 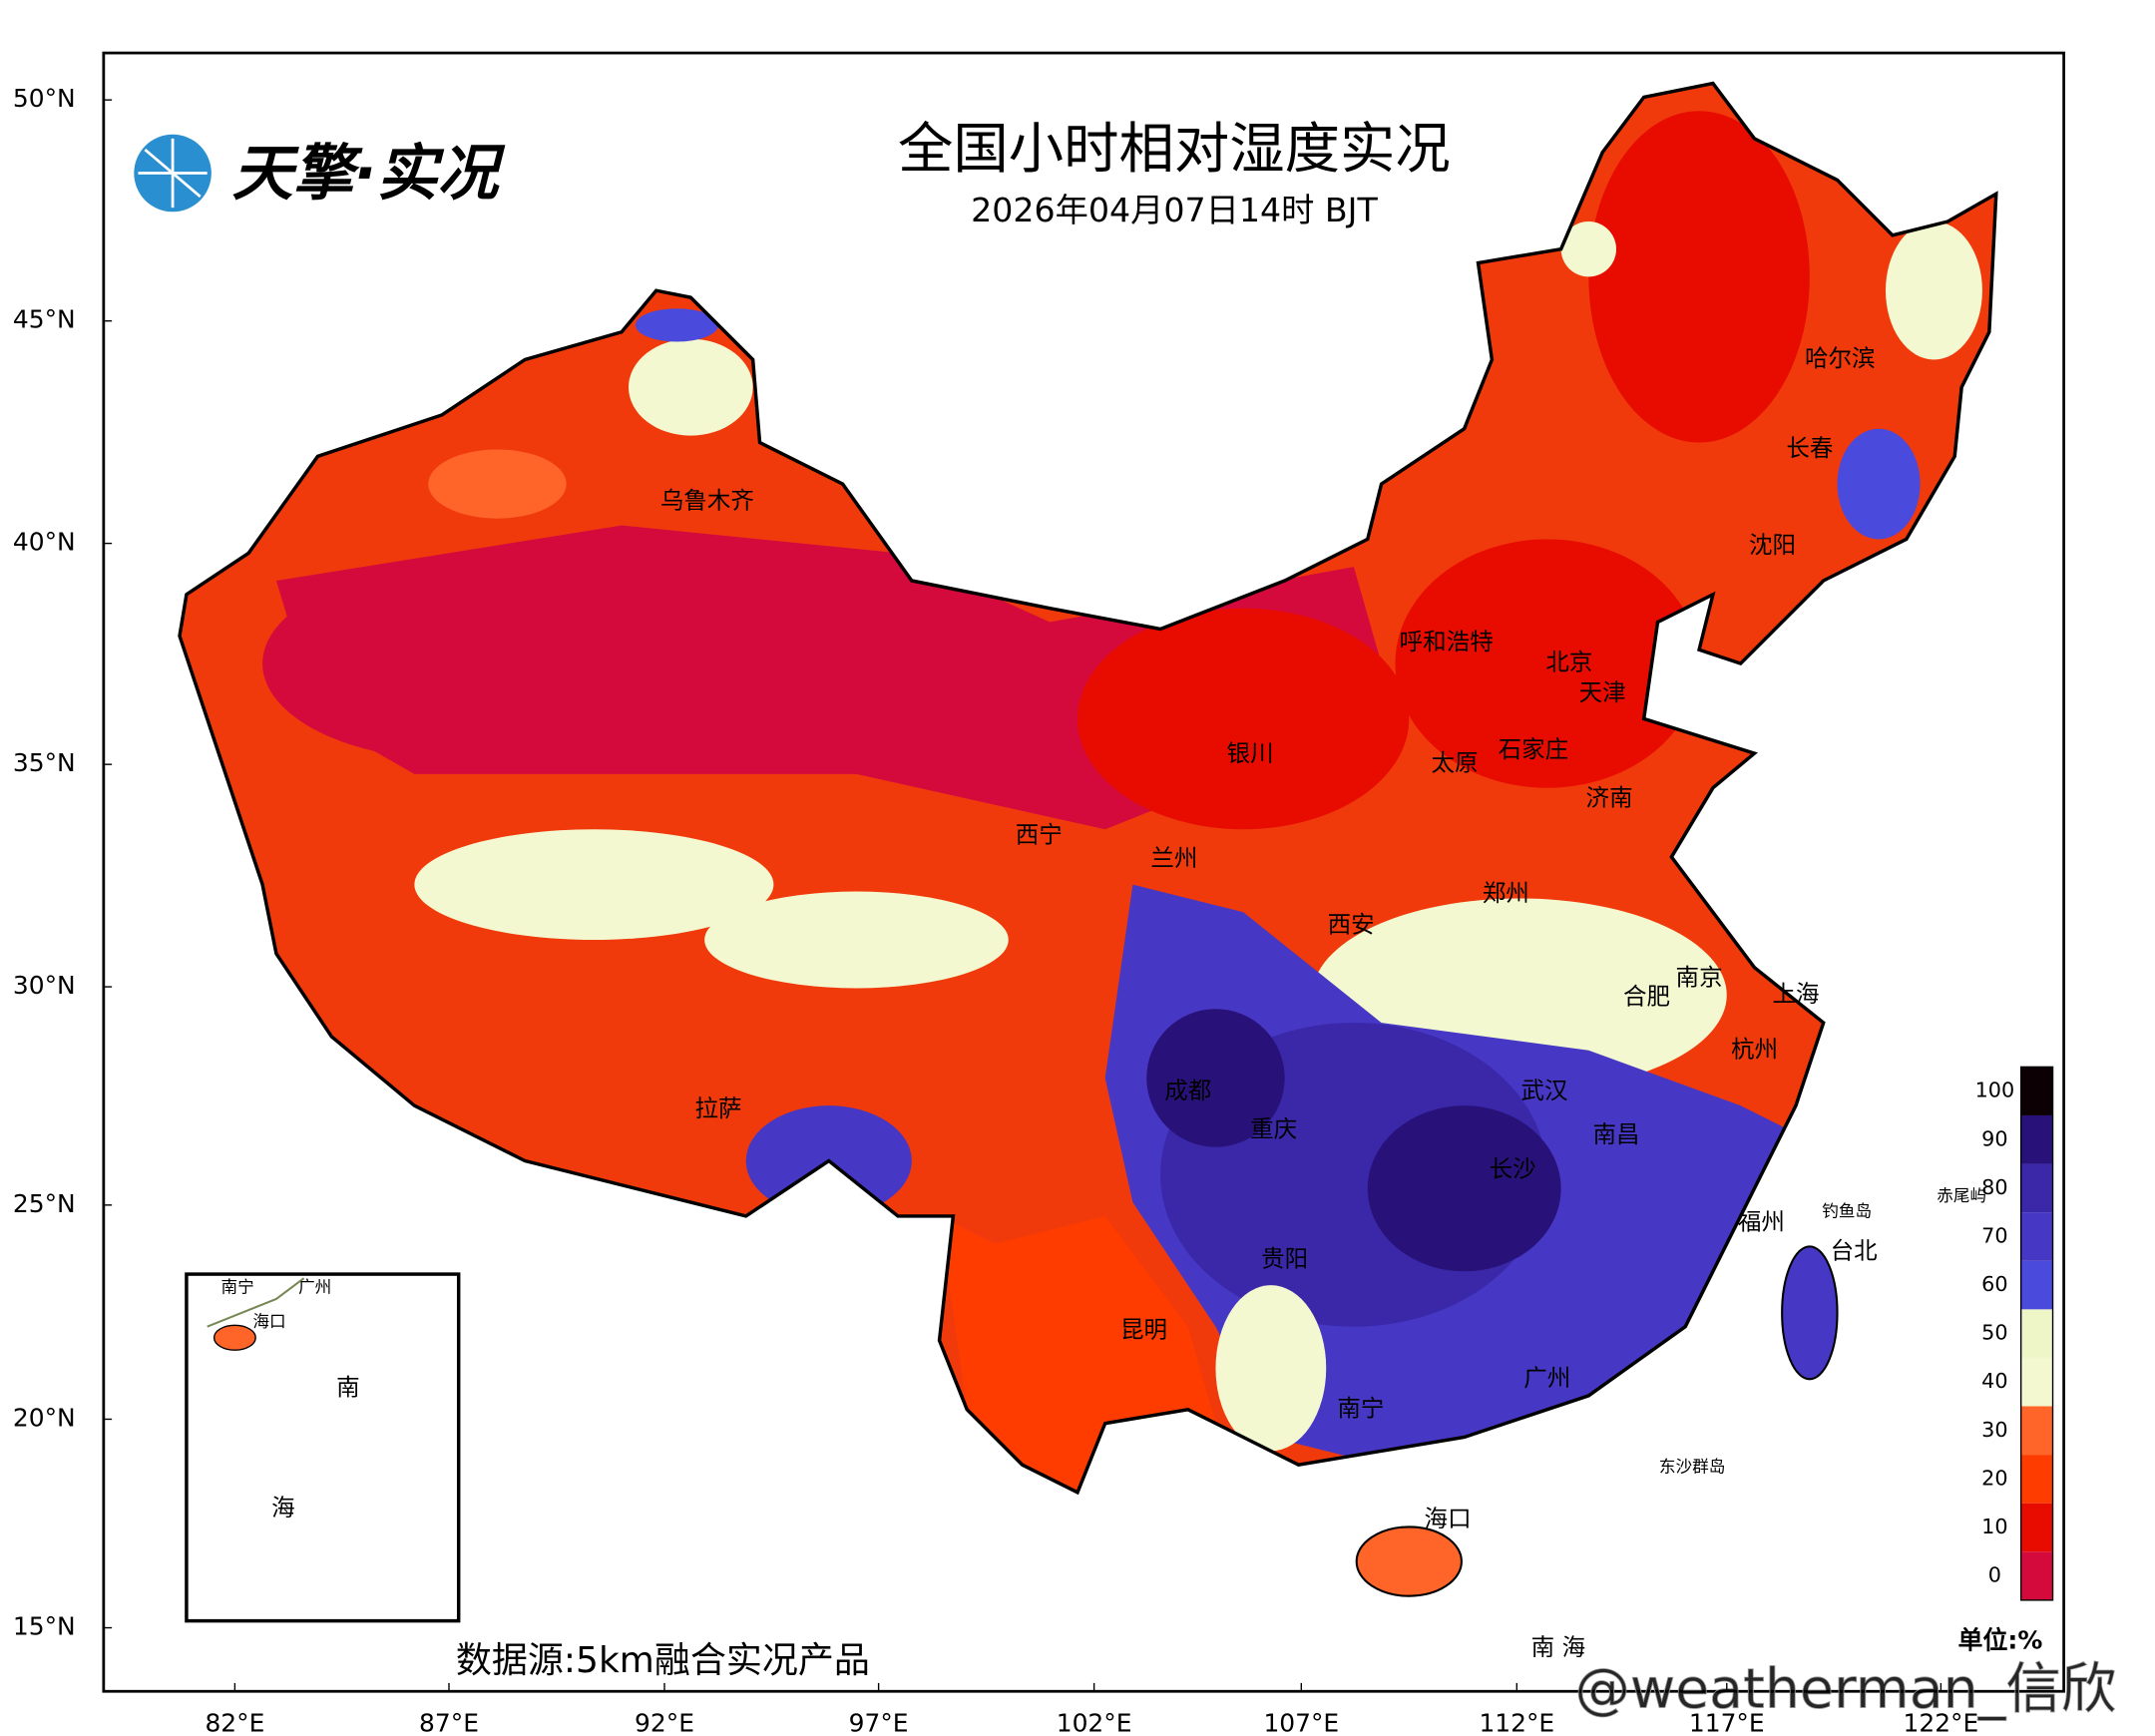 I want to click on colorbar-tick-label: 10, so click(x=1994, y=1526).